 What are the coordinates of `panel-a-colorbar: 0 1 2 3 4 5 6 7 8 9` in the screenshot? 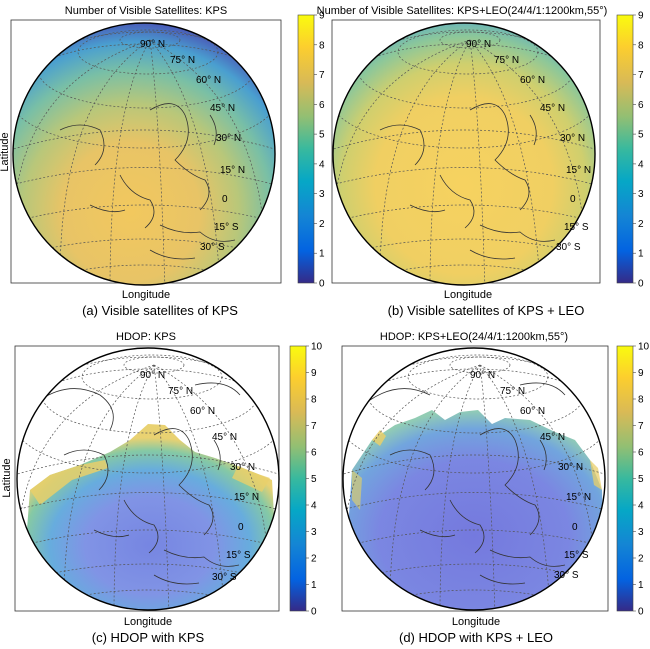 It's located at (311, 150).